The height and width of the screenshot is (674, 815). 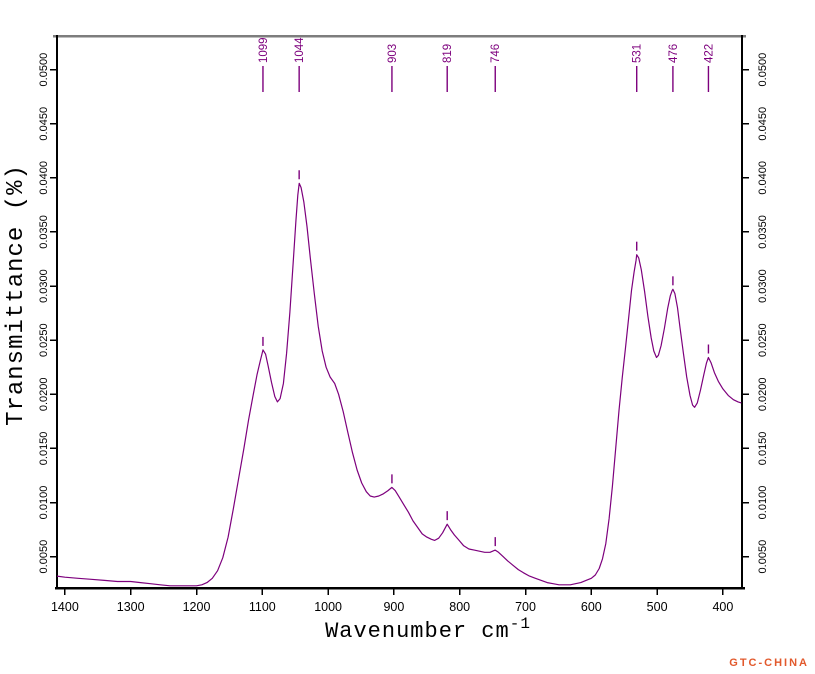 I want to click on x-tick-label: 800, so click(x=459, y=607).